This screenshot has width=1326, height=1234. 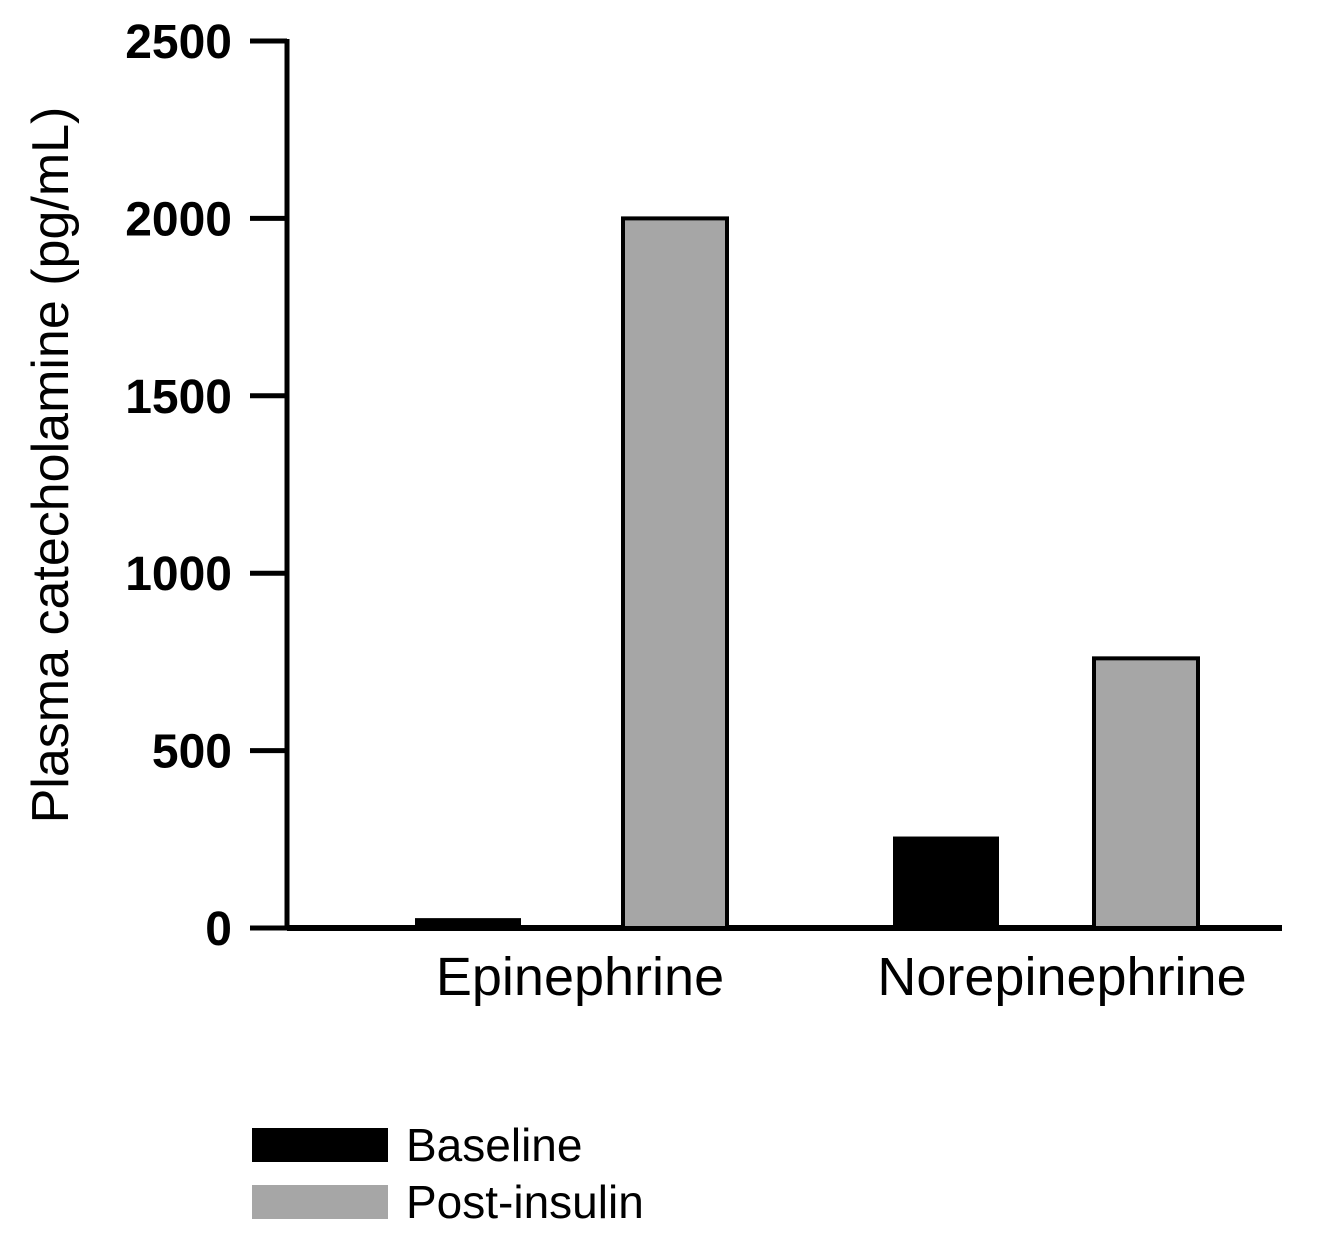 What do you see at coordinates (841, 977) in the screenshot?
I see `x-category-labels: Epinephrine Norepinephrine` at bounding box center [841, 977].